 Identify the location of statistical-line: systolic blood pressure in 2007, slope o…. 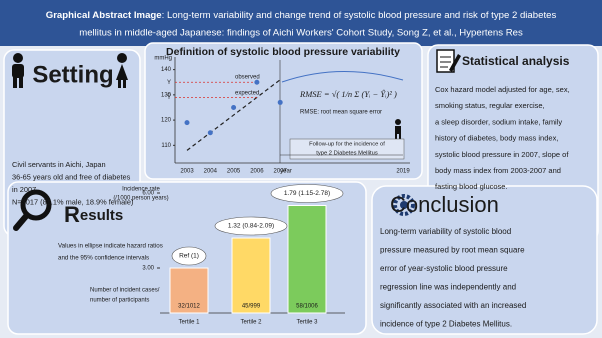
(502, 154).